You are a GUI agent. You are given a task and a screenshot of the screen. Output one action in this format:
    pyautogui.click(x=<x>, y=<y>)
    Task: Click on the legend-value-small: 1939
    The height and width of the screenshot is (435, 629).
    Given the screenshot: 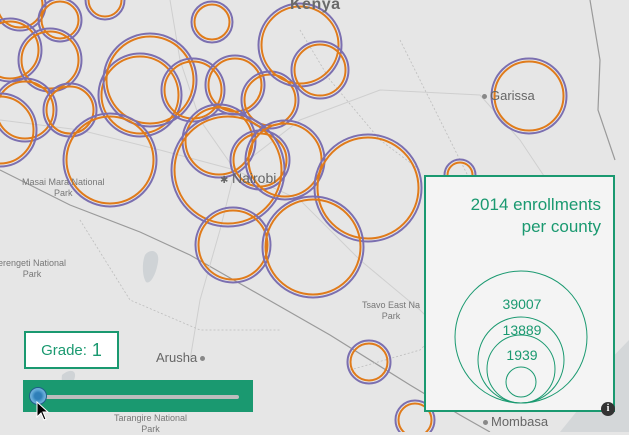 What is the action you would take?
    pyautogui.click(x=522, y=355)
    